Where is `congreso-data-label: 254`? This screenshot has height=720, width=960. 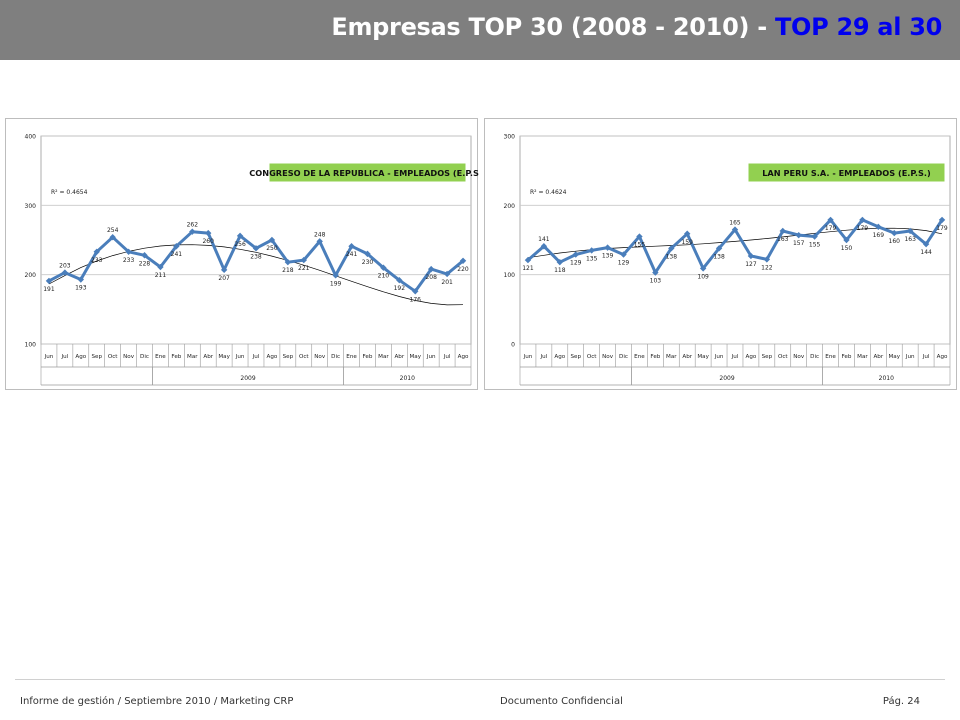
congreso-data-label: 254 is located at coordinates (113, 230).